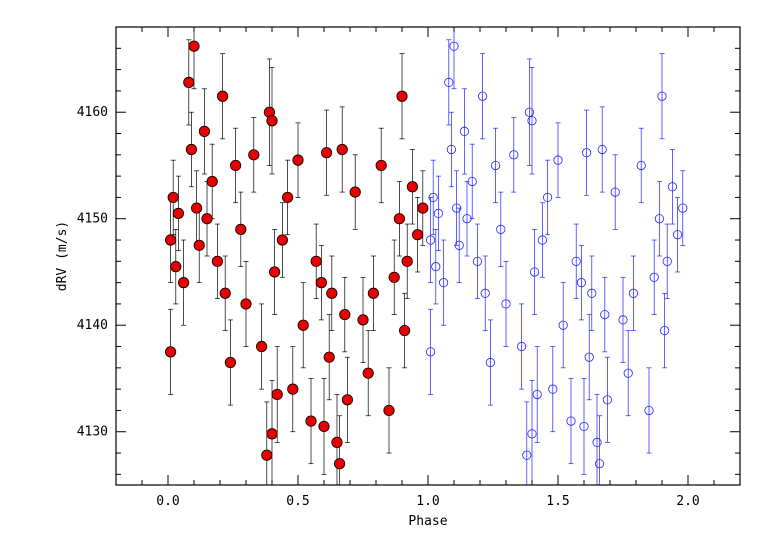 The height and width of the screenshot is (542, 782). What do you see at coordinates (167, 501) in the screenshot?
I see `x-tick-label: 0.0` at bounding box center [167, 501].